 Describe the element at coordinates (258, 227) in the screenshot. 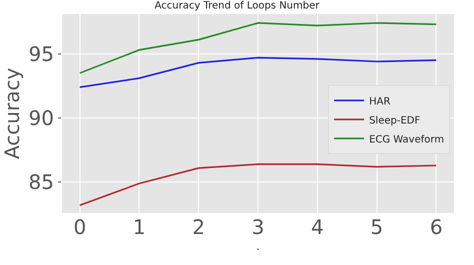

I see `x-tick-label: 3` at that location.